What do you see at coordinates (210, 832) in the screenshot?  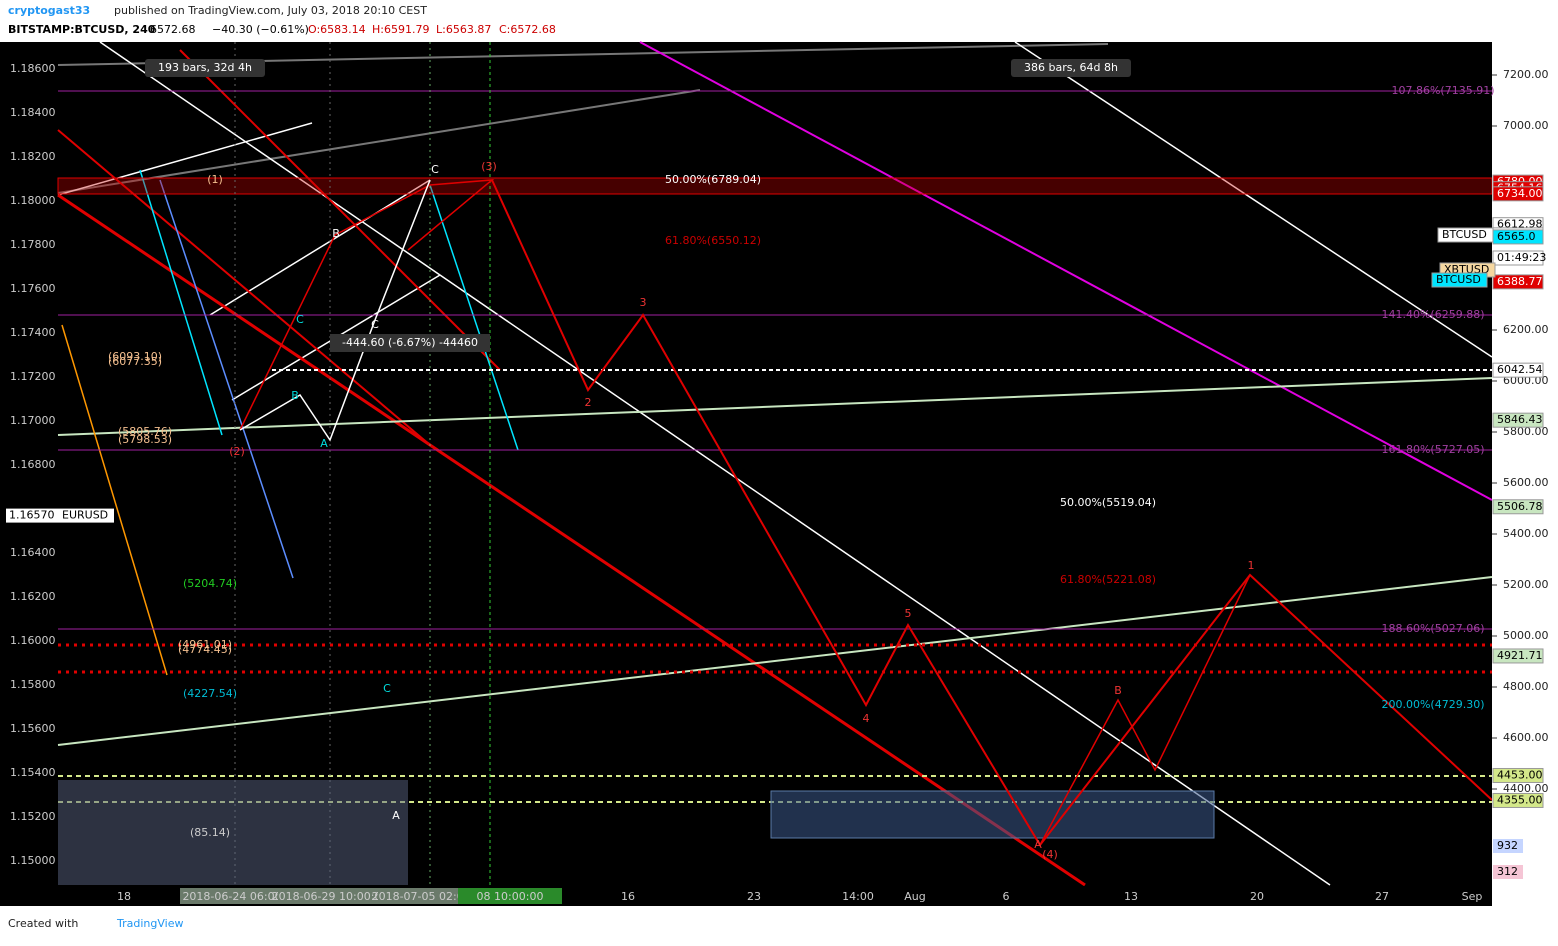 I see `annotation: (85.14)` at bounding box center [210, 832].